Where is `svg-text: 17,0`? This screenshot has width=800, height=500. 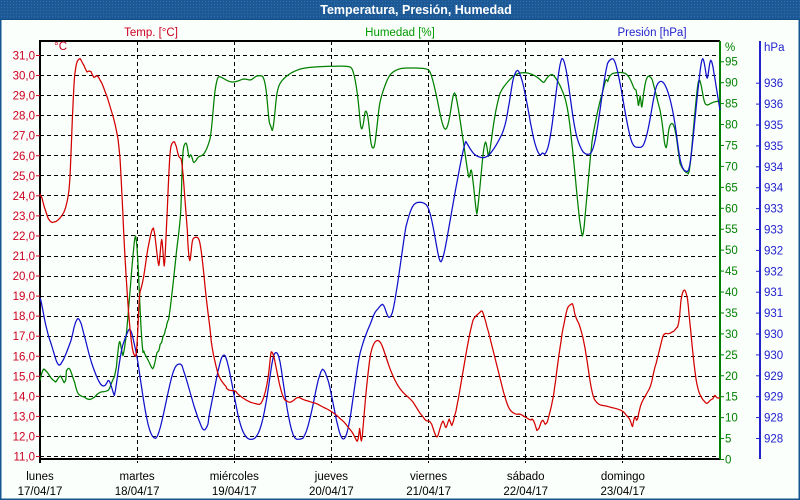 svg-text: 17,0 is located at coordinates (24, 337).